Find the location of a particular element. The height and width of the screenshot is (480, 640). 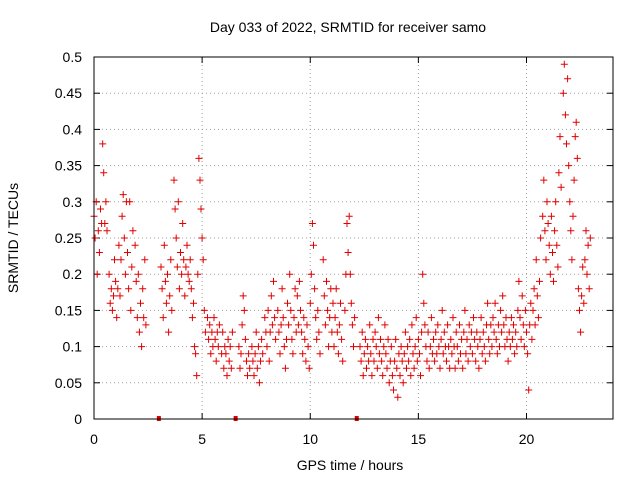

x-tick-label: 15 is located at coordinates (419, 439).